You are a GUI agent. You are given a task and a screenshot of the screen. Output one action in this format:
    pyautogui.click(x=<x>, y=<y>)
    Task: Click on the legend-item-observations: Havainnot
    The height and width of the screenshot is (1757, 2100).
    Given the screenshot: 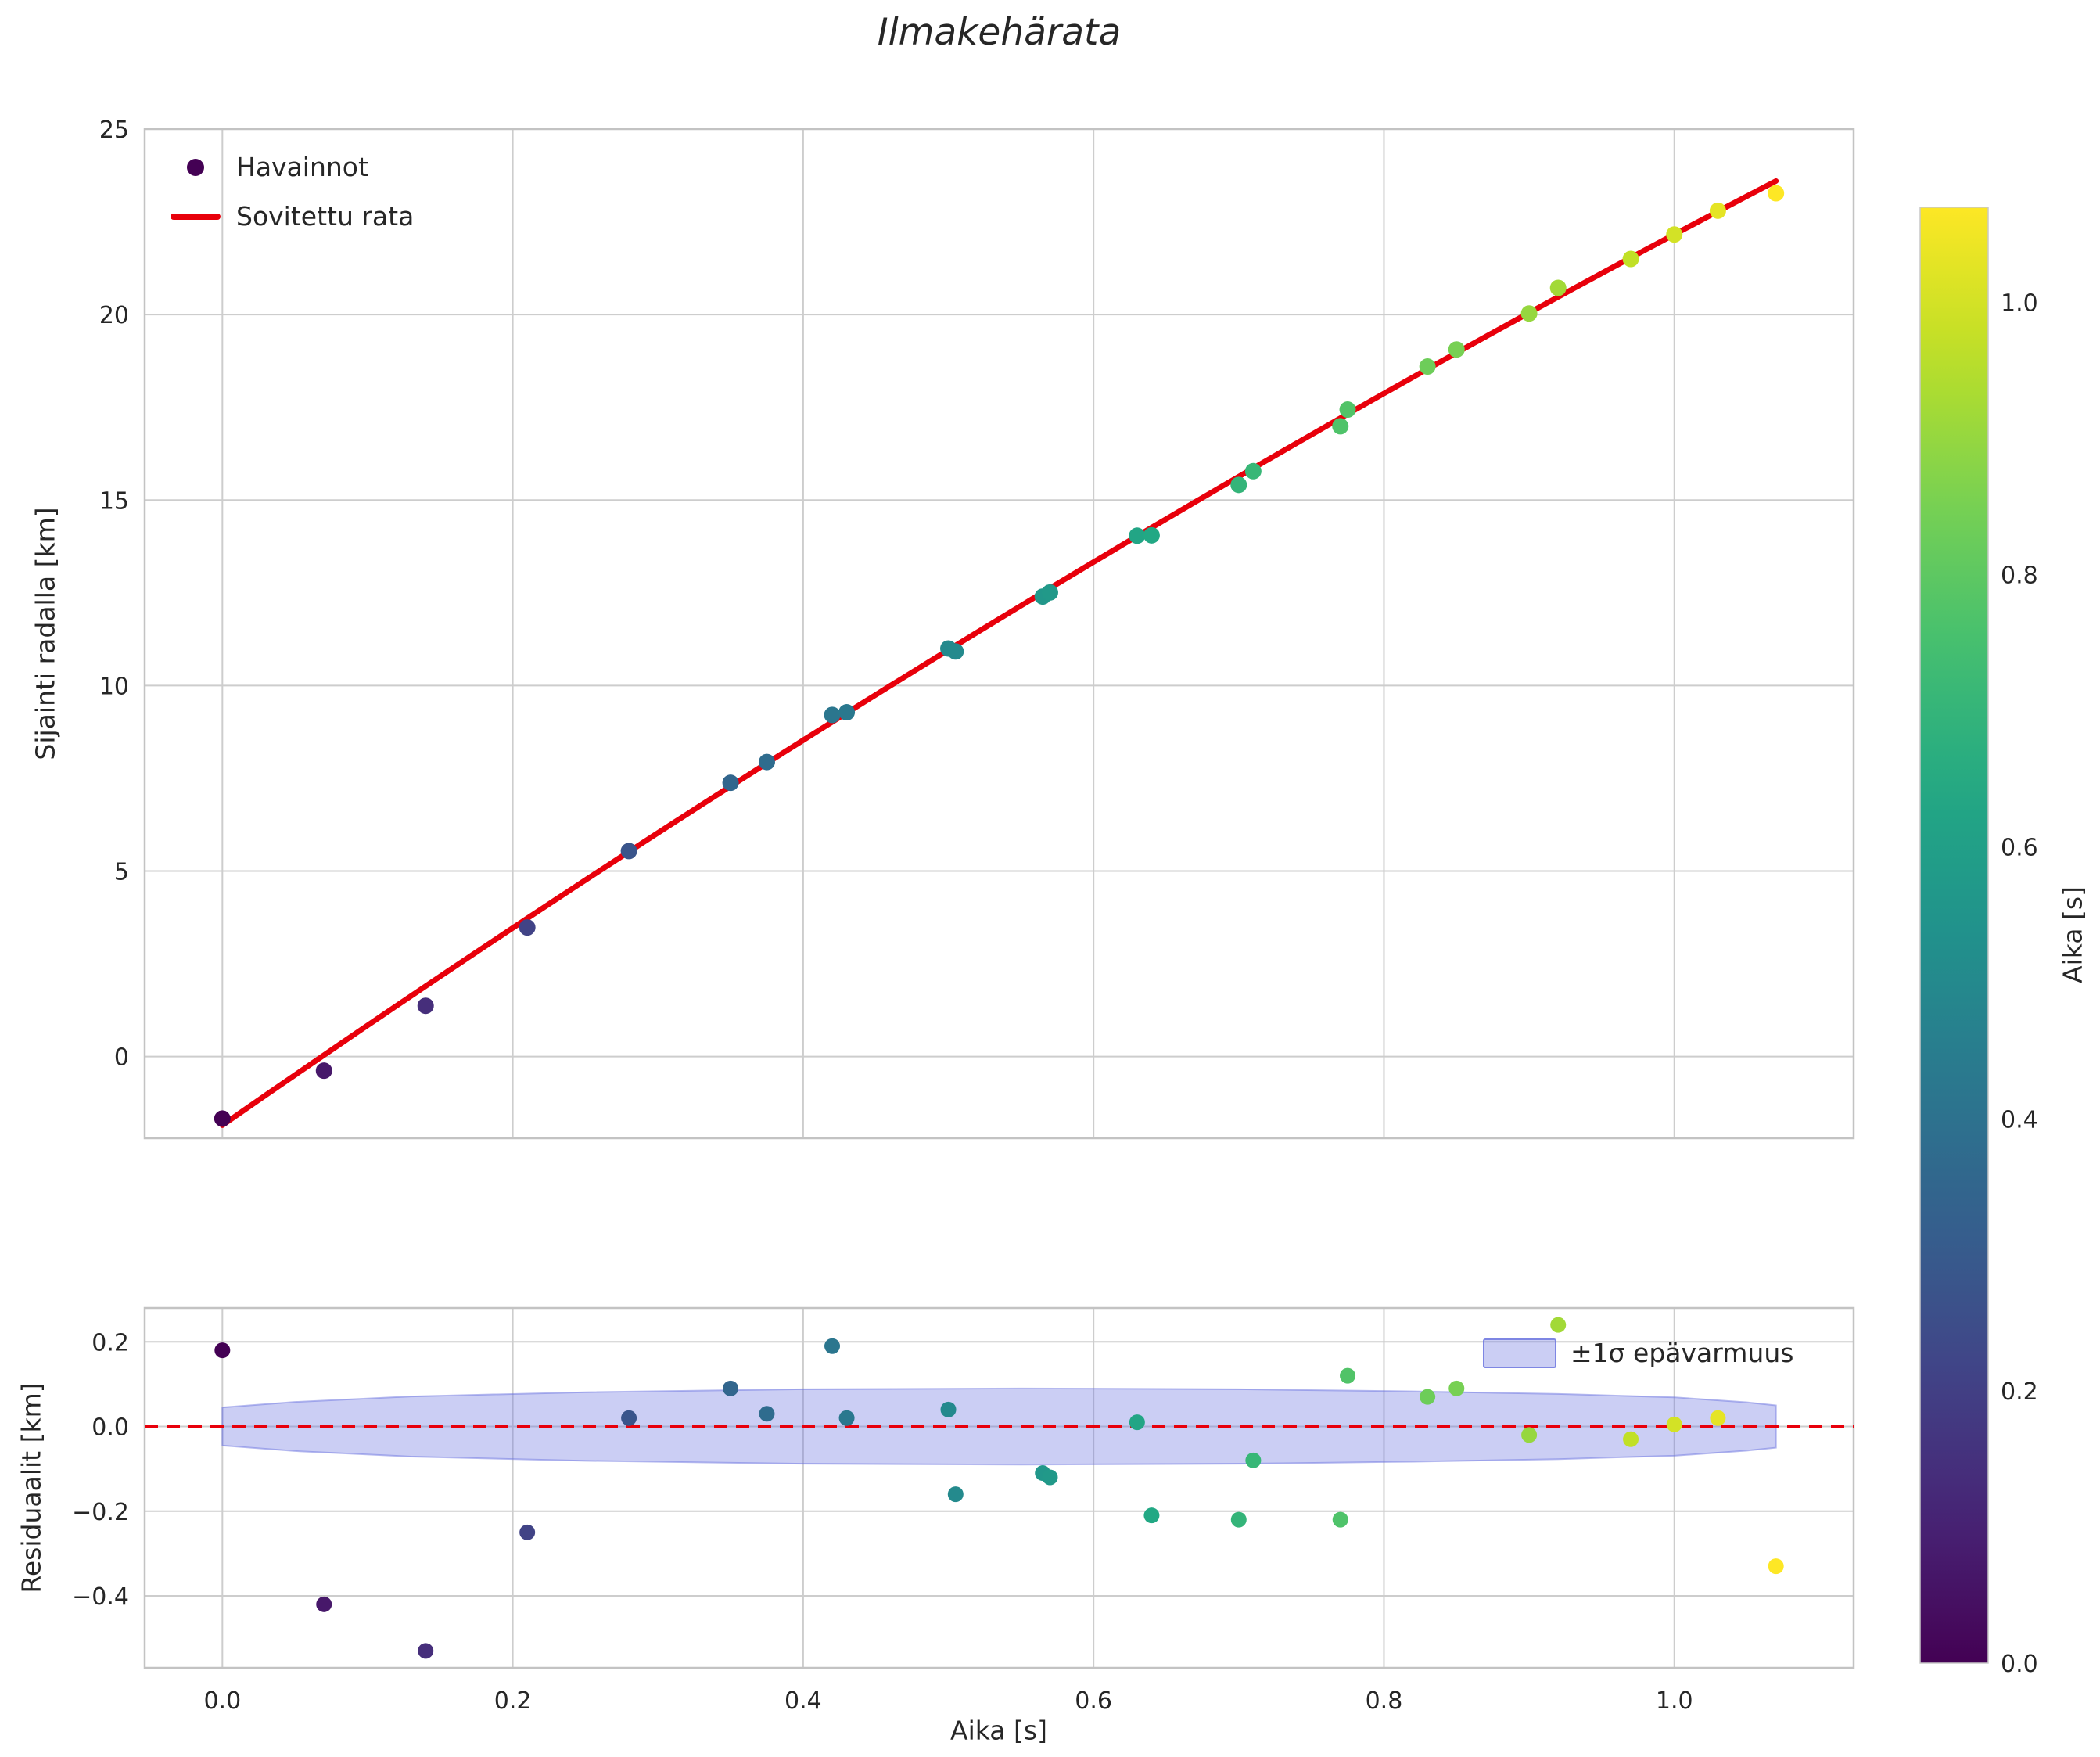 What is the action you would take?
    pyautogui.click(x=292, y=167)
    